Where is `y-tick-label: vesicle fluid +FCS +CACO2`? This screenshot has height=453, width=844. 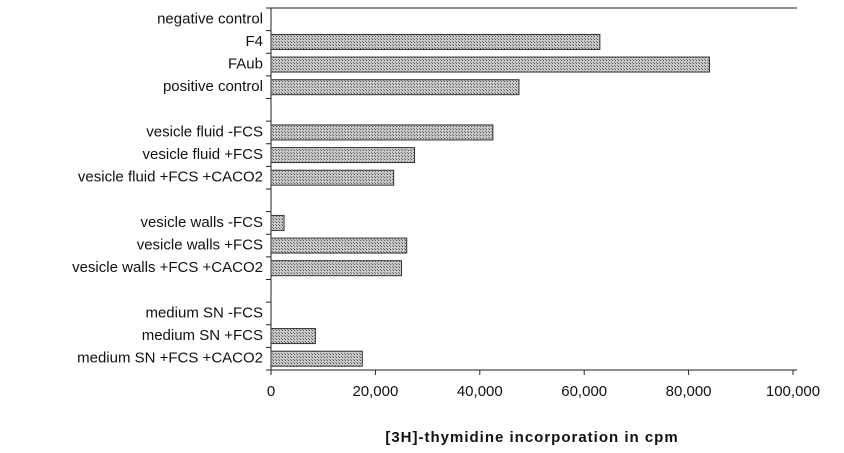
y-tick-label: vesicle fluid +FCS +CACO2 is located at coordinates (170, 177).